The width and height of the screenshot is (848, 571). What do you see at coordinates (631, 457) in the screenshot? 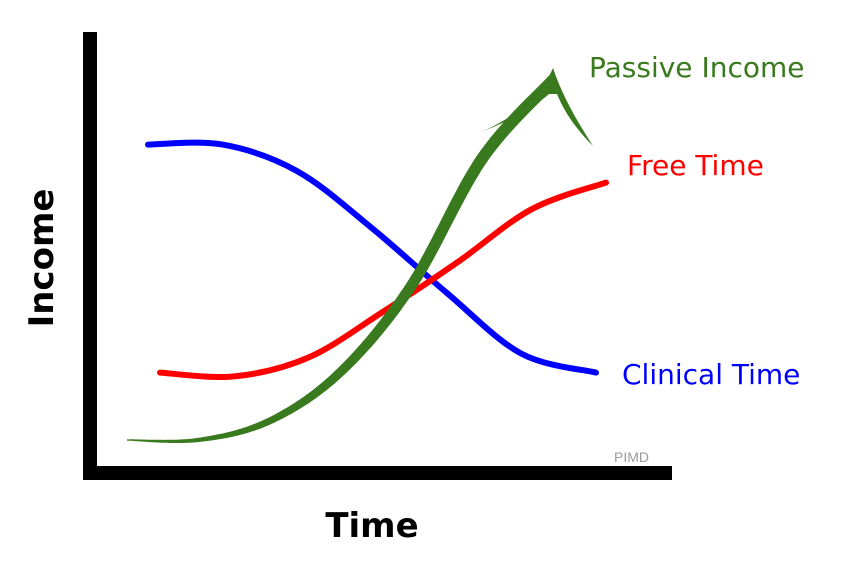
I see `watermark-text: PIMD` at bounding box center [631, 457].